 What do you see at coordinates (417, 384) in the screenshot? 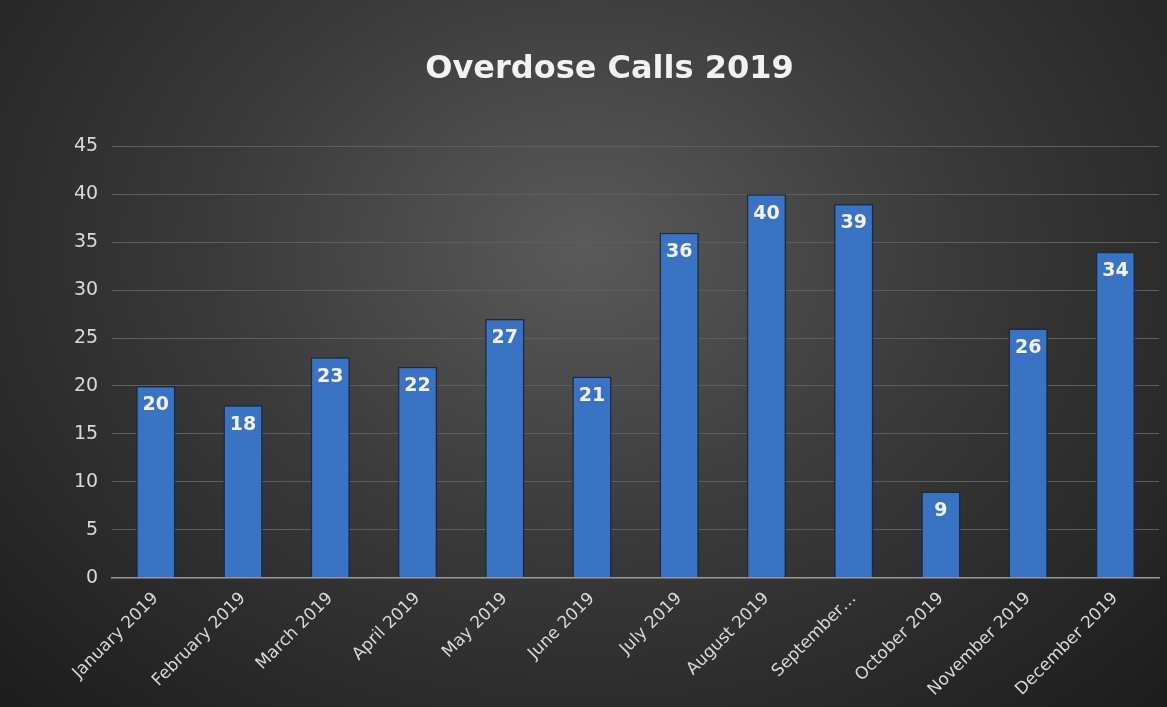
I see `data-label: 22` at bounding box center [417, 384].